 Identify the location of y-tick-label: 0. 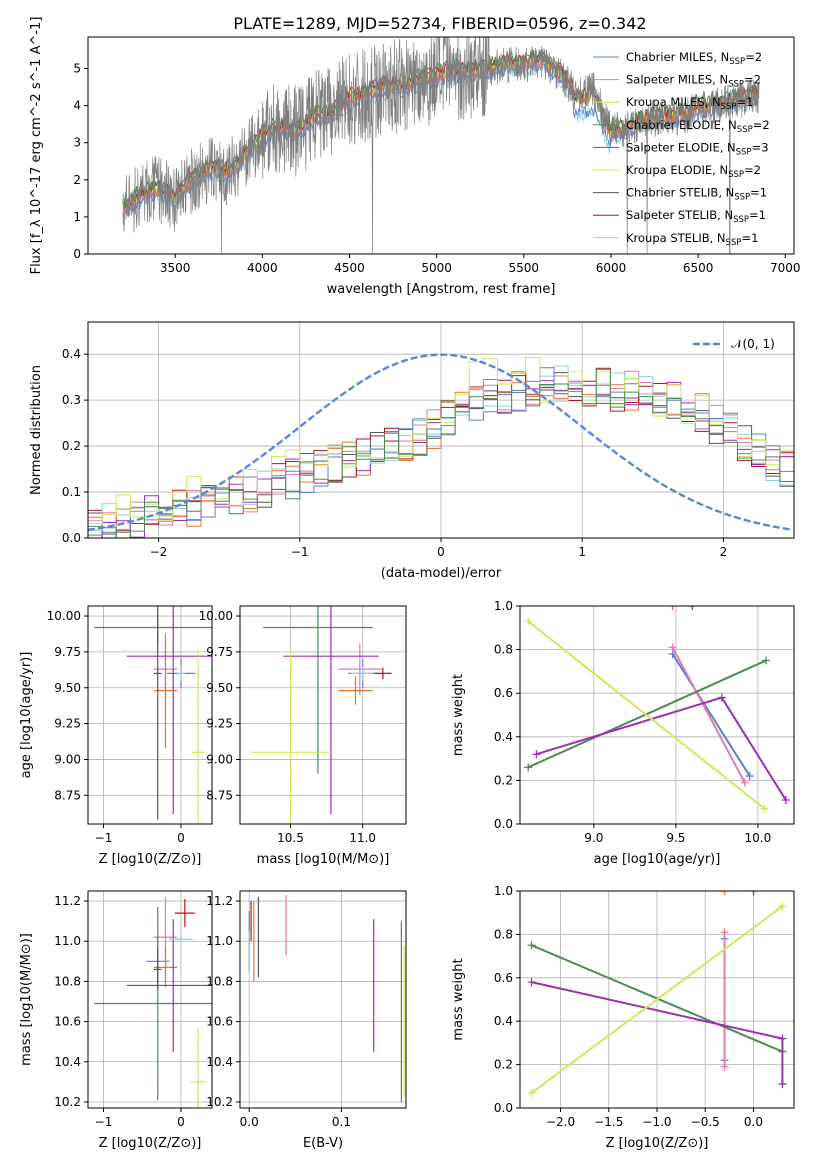
(77, 254).